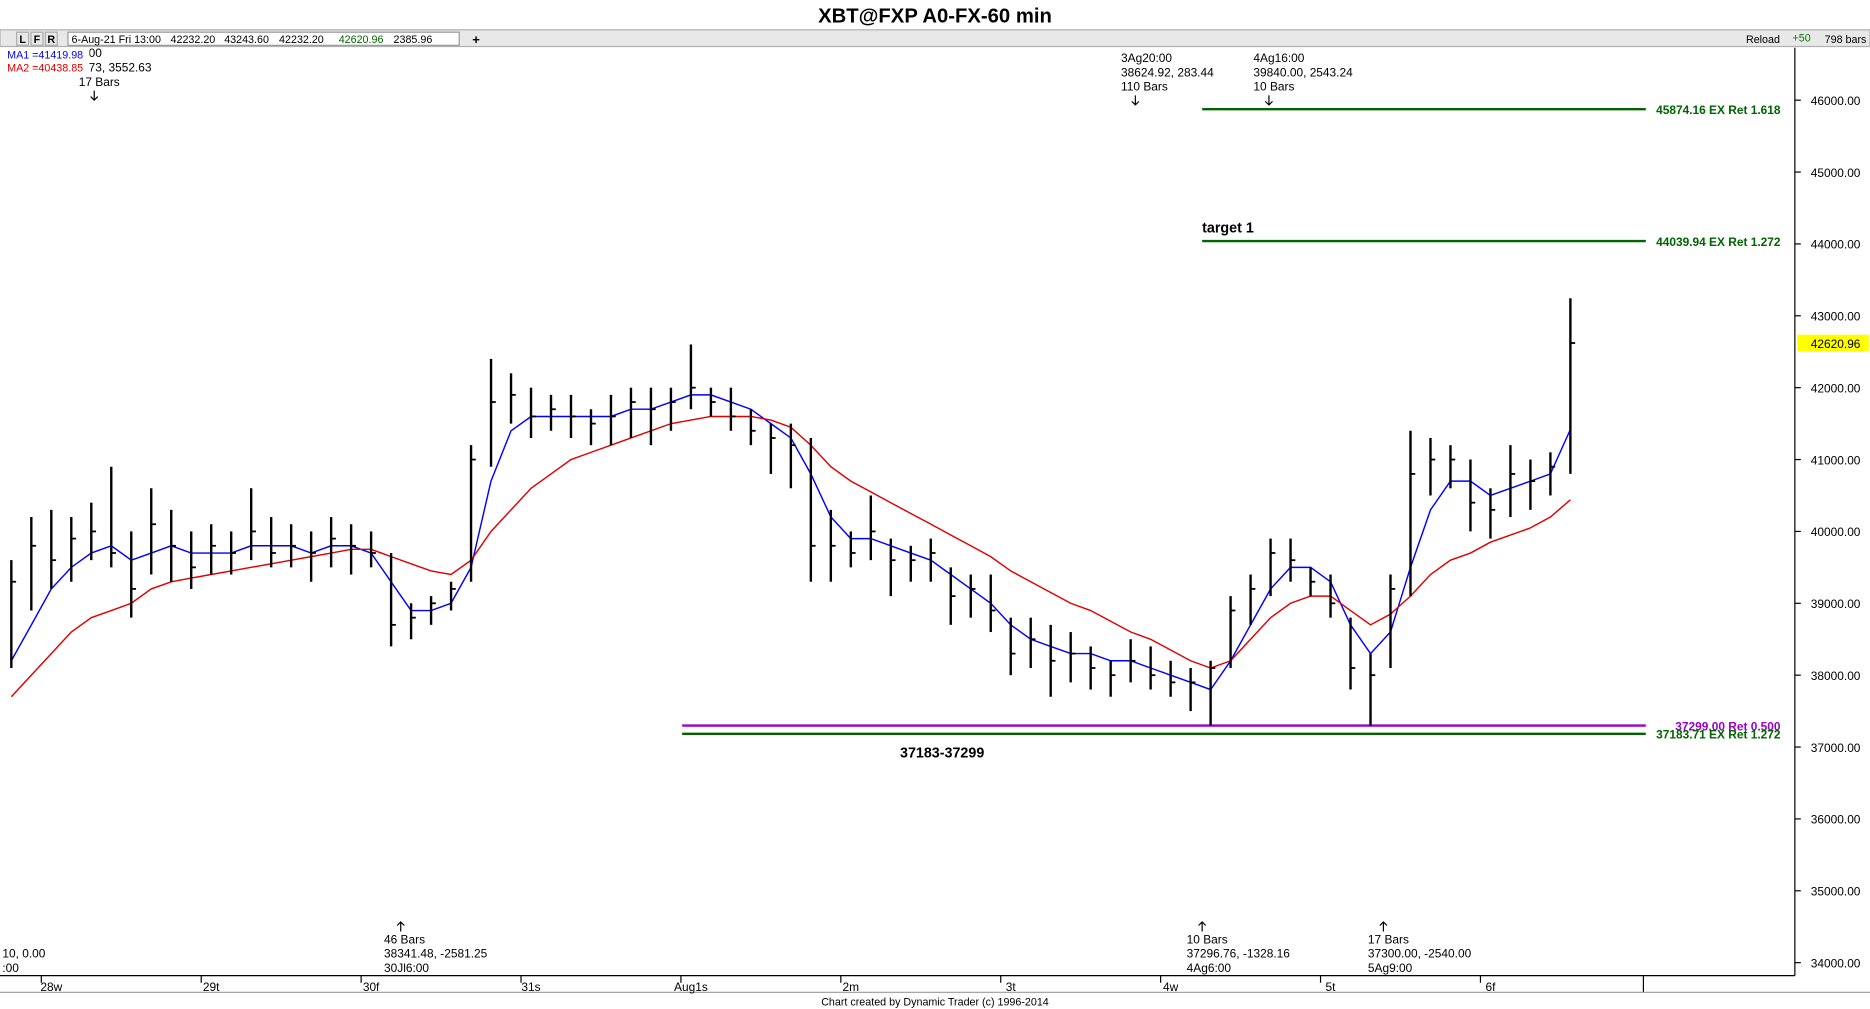 The width and height of the screenshot is (1870, 1009). Describe the element at coordinates (1239, 954) in the screenshot. I see `swing-label: 37296.76, -1328.16` at that location.